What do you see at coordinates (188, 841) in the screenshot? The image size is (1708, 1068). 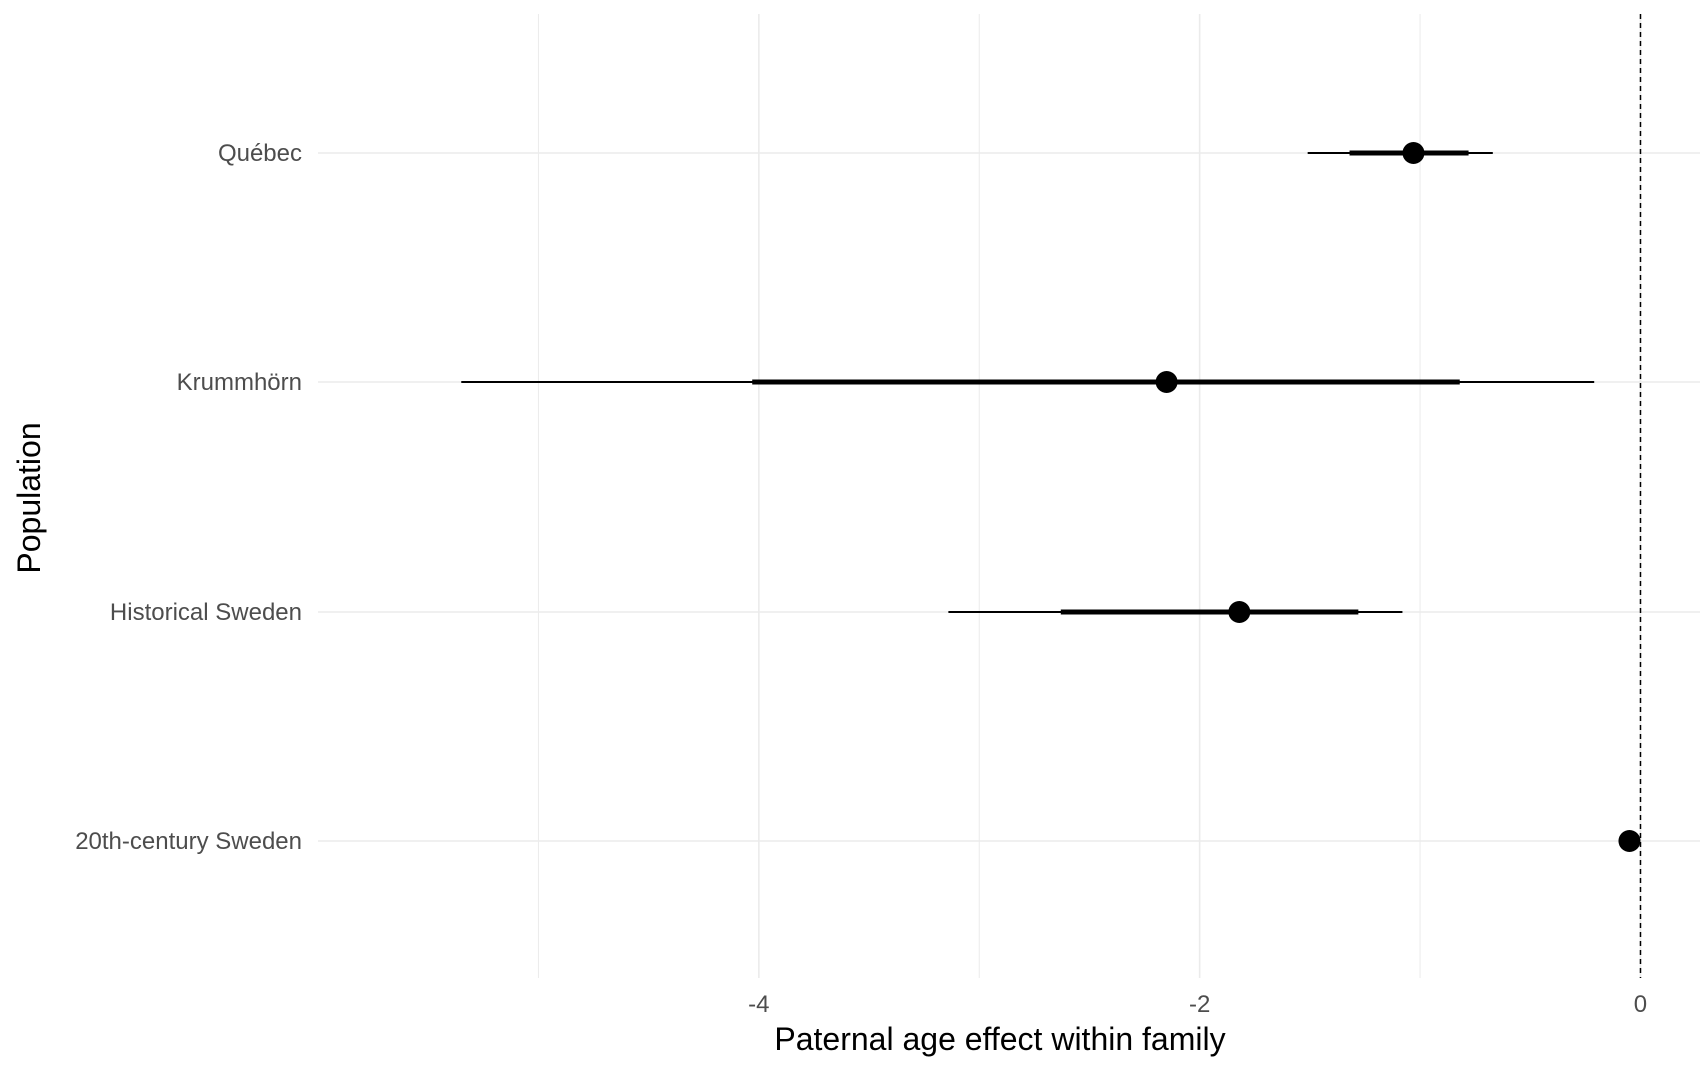 I see `y-tick-label: 20th-century Sweden` at bounding box center [188, 841].